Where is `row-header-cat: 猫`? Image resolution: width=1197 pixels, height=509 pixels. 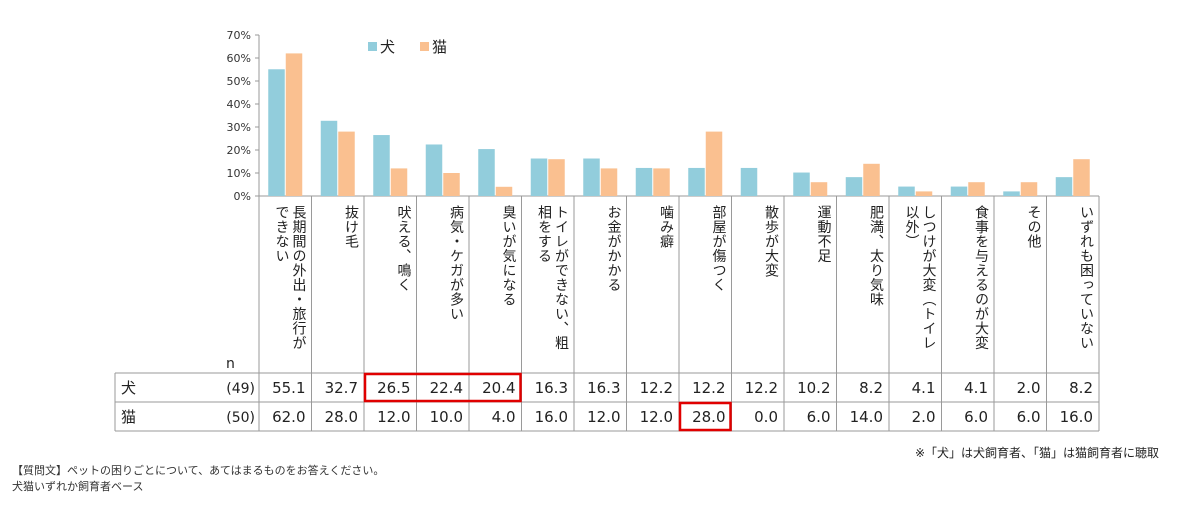
row-header-cat: 猫 is located at coordinates (128, 417).